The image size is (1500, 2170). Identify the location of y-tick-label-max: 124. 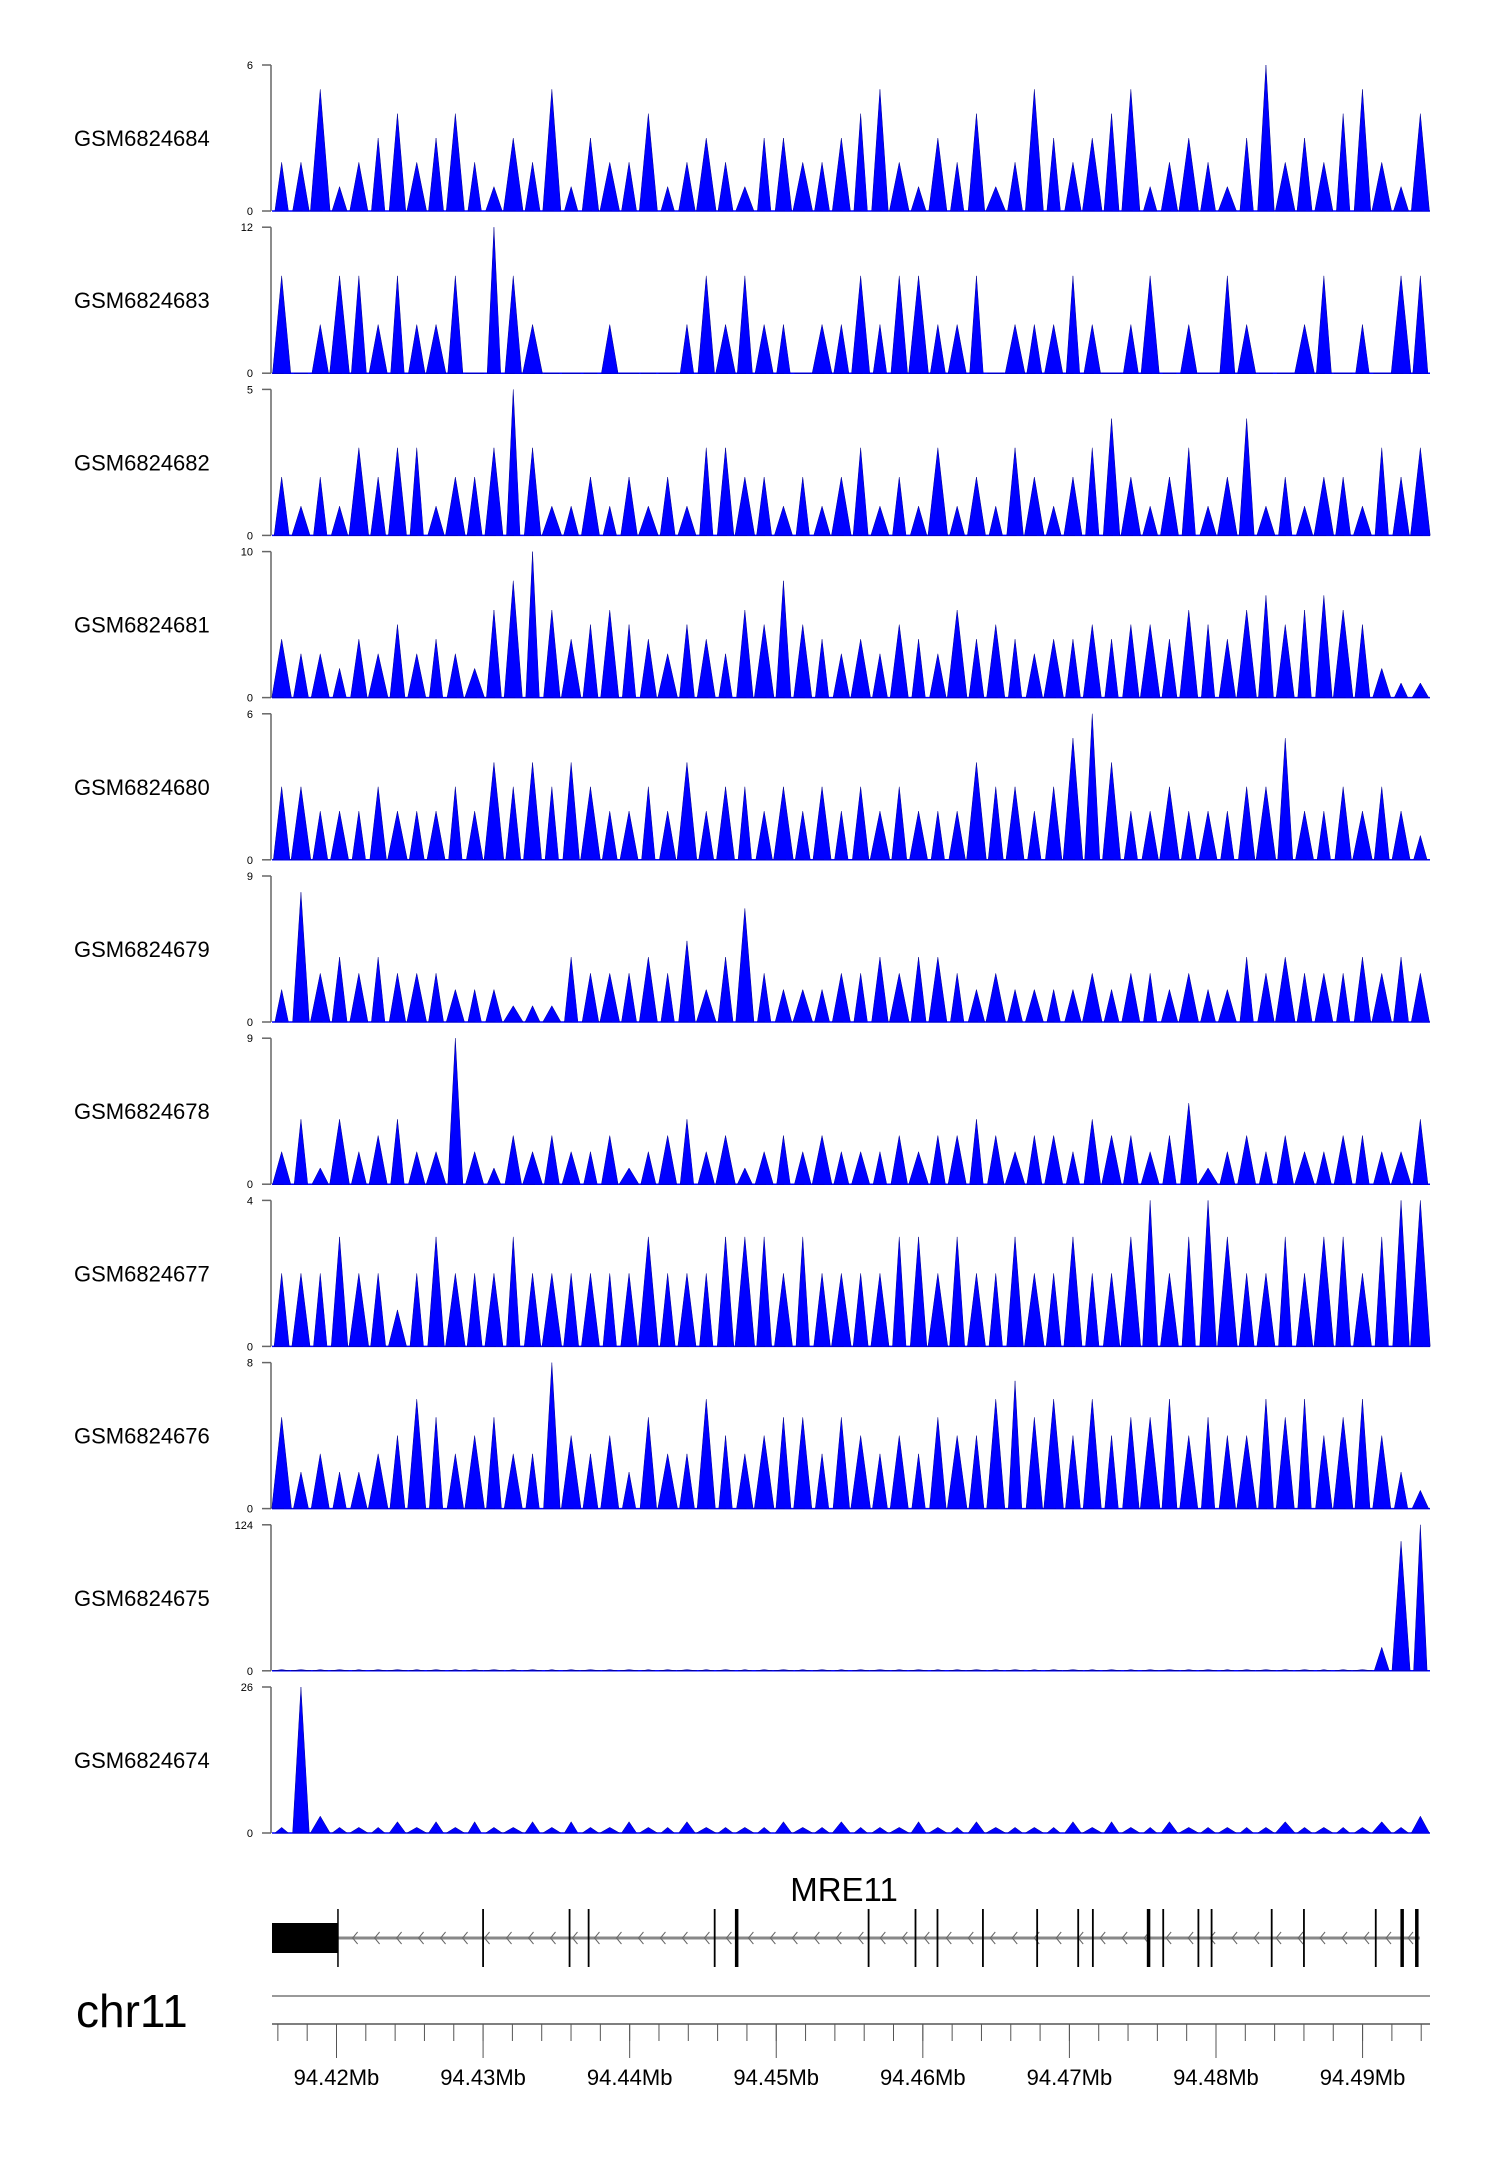
(244, 1526).